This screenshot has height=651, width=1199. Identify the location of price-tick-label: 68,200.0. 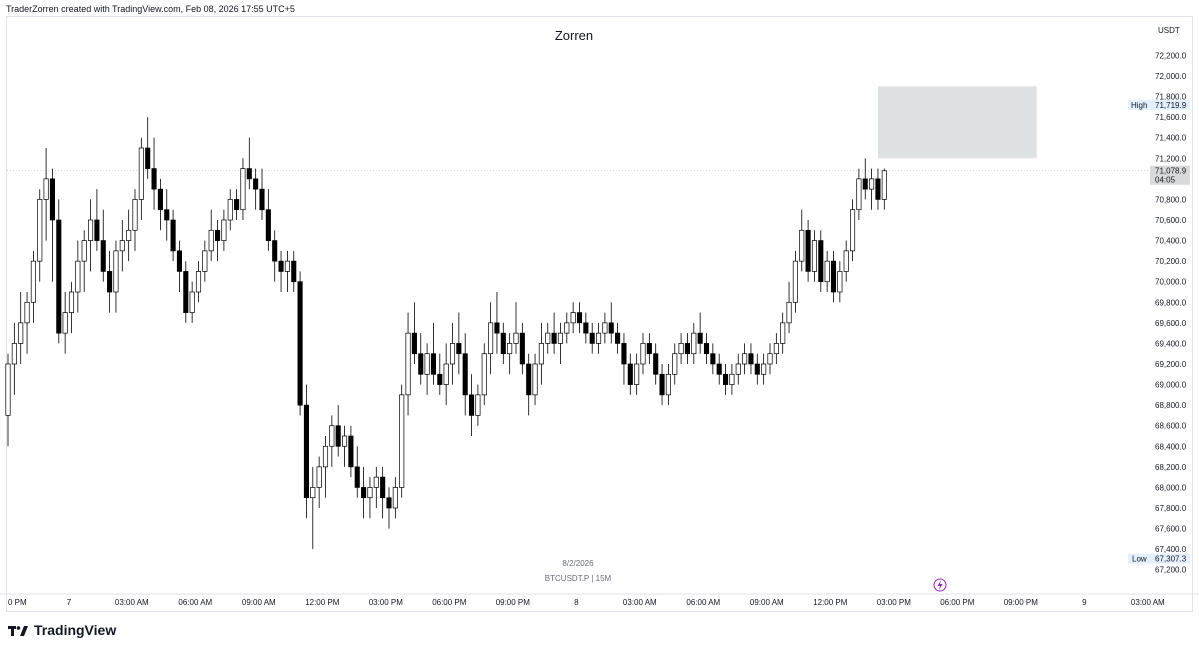
(1171, 467).